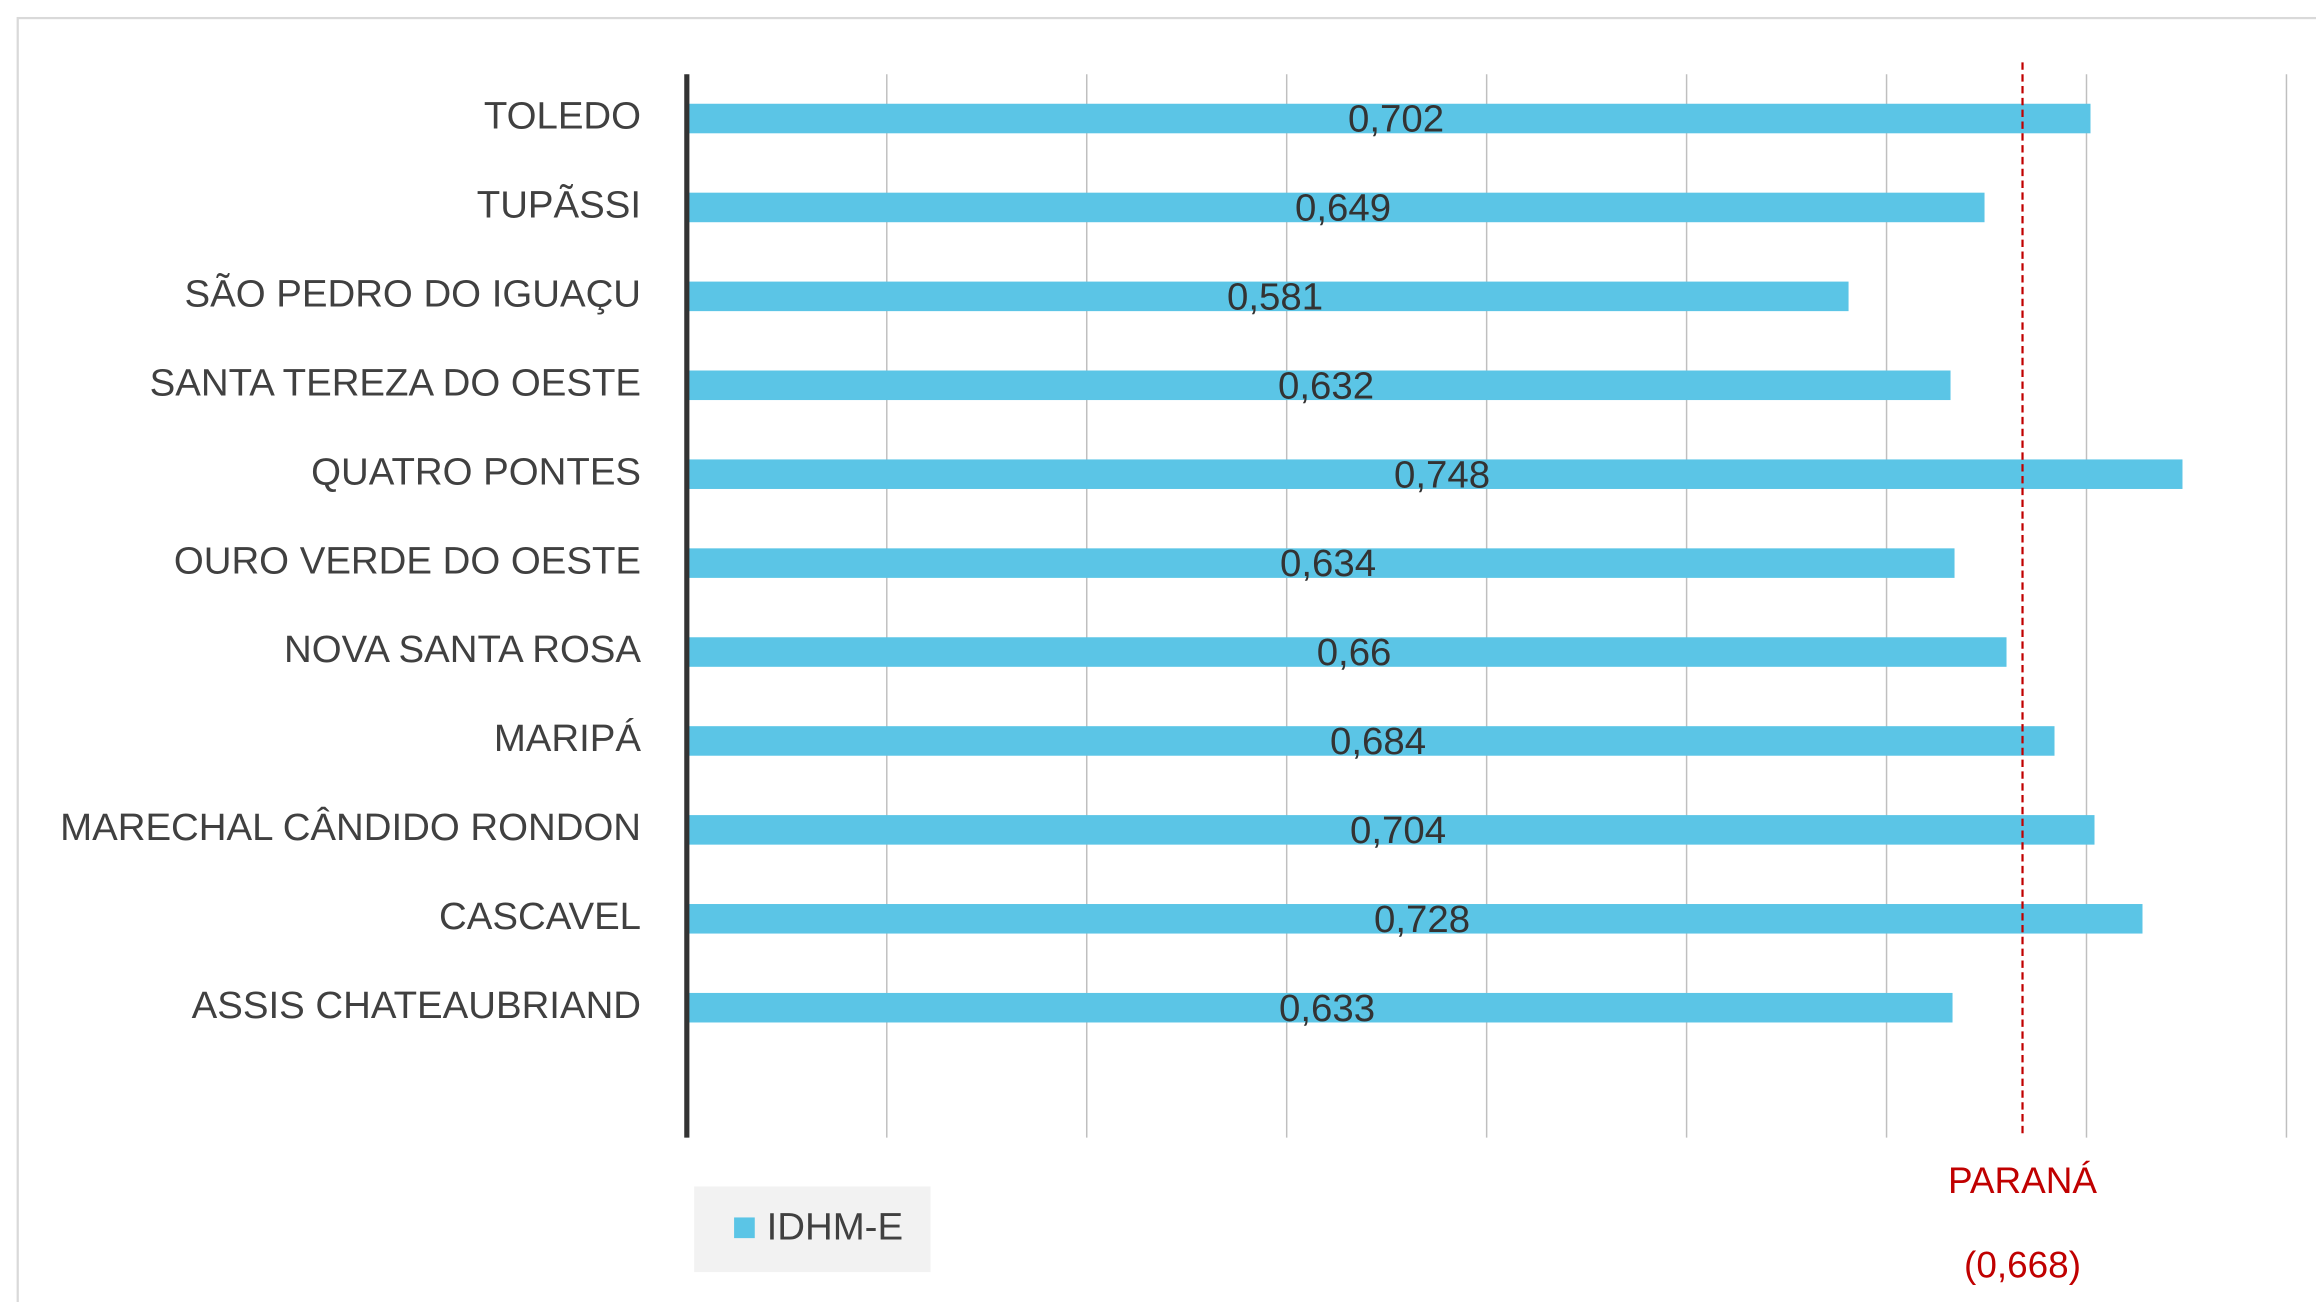 The height and width of the screenshot is (1302, 2316). What do you see at coordinates (413, 294) in the screenshot?
I see `y-tick-label: SÃO PEDRO DO IGUAÇU` at bounding box center [413, 294].